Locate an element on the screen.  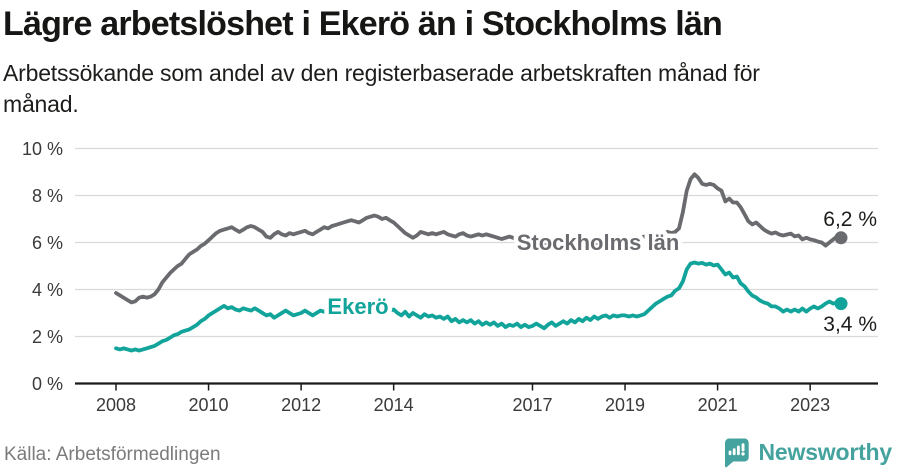
x-tick-label: 2023 is located at coordinates (810, 405).